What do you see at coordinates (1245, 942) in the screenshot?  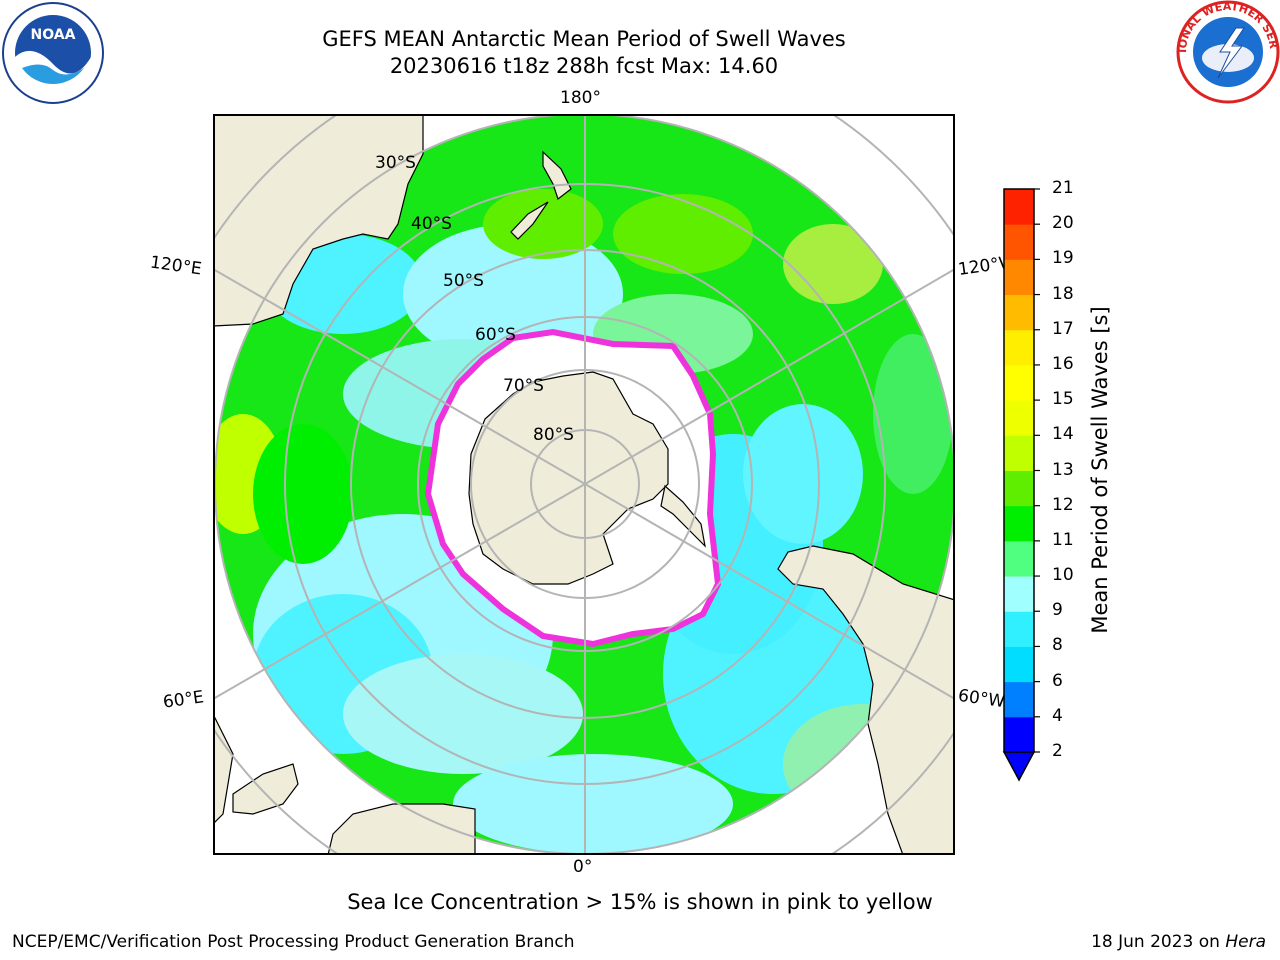 I see `footer-host: Hera` at bounding box center [1245, 942].